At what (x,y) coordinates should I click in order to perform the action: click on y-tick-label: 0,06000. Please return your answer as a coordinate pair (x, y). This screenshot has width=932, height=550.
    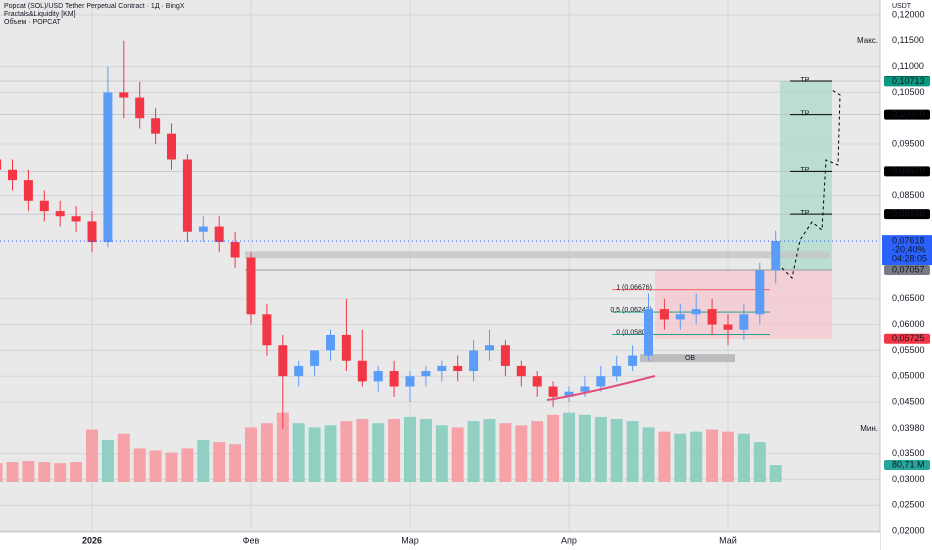
    Looking at the image, I should click on (908, 324).